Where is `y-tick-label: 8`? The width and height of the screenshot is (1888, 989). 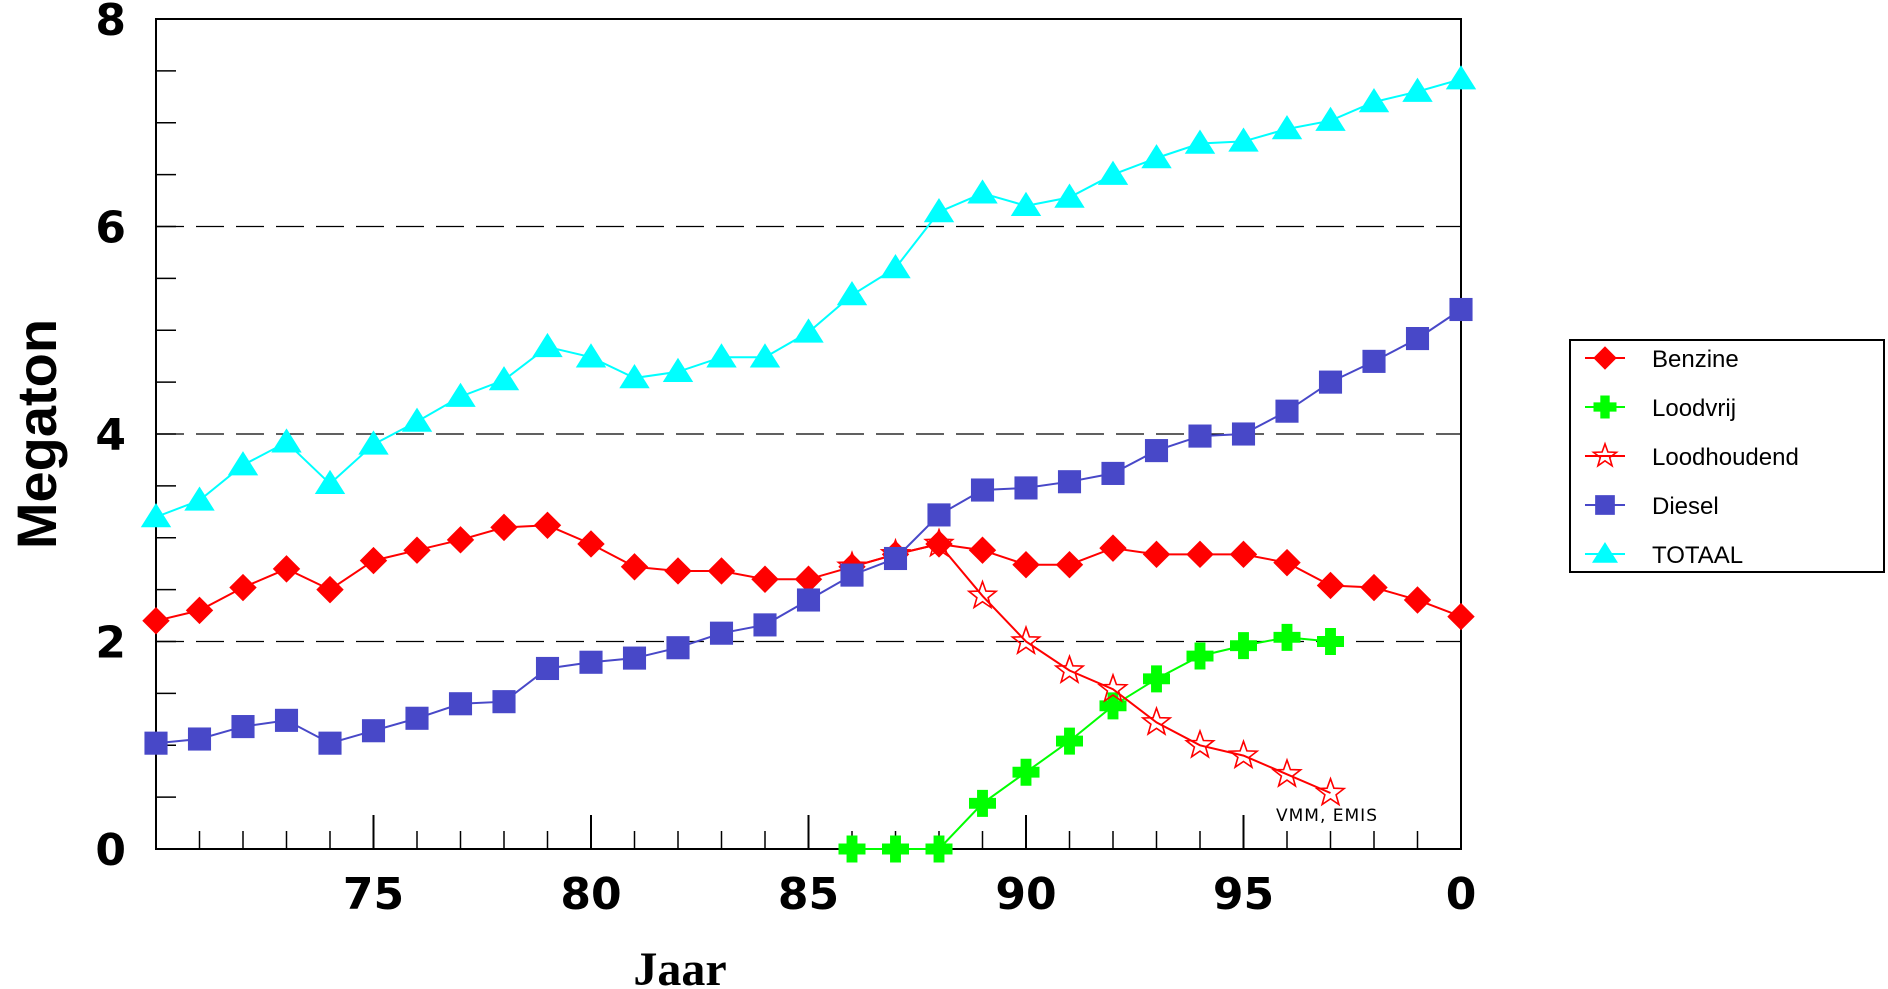
y-tick-label: 8 is located at coordinates (110, 23).